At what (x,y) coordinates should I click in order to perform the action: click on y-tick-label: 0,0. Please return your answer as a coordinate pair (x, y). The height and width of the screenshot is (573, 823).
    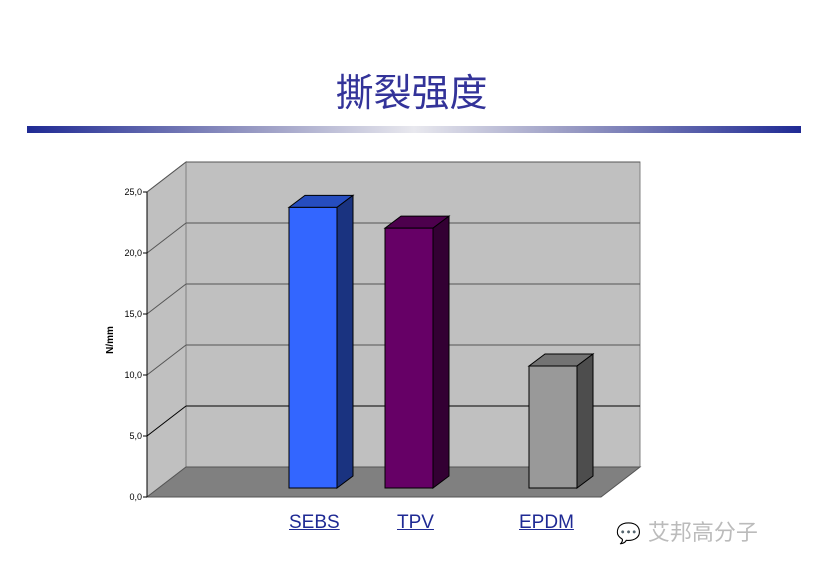
    Looking at the image, I should click on (135, 497).